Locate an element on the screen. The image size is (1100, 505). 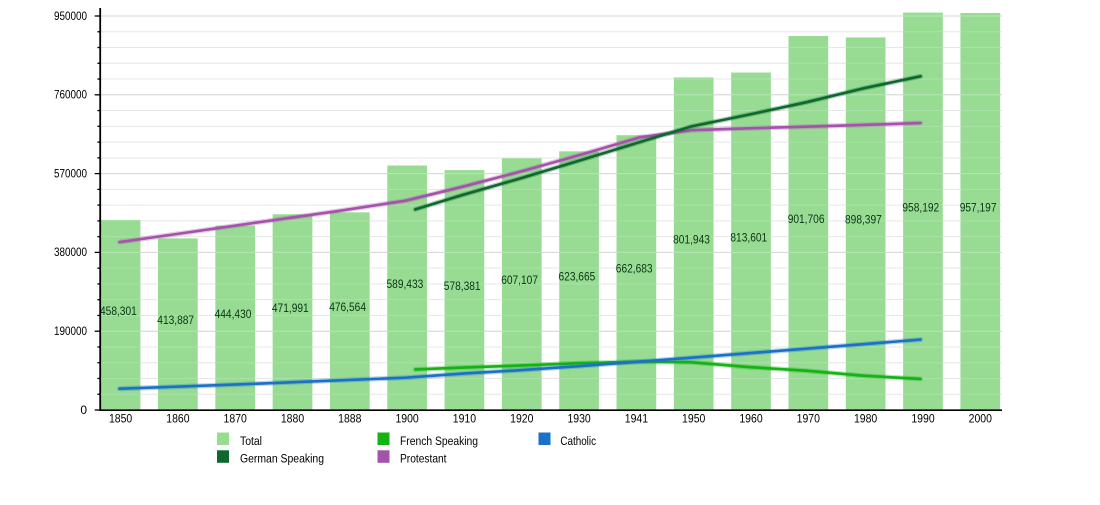
svg-text: 0 is located at coordinates (83, 410).